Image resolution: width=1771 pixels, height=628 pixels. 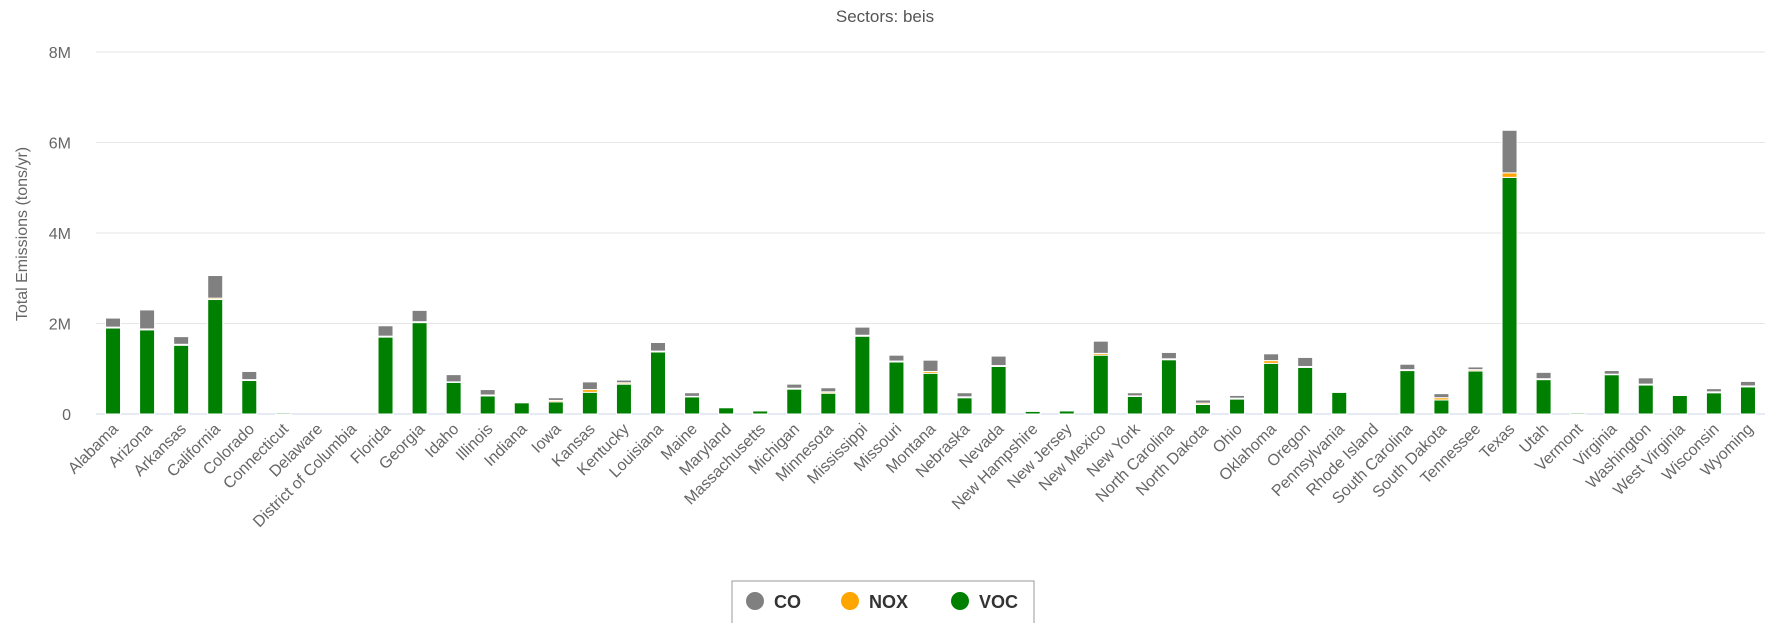 I want to click on legend: CO NOX VOC, so click(x=883, y=602).